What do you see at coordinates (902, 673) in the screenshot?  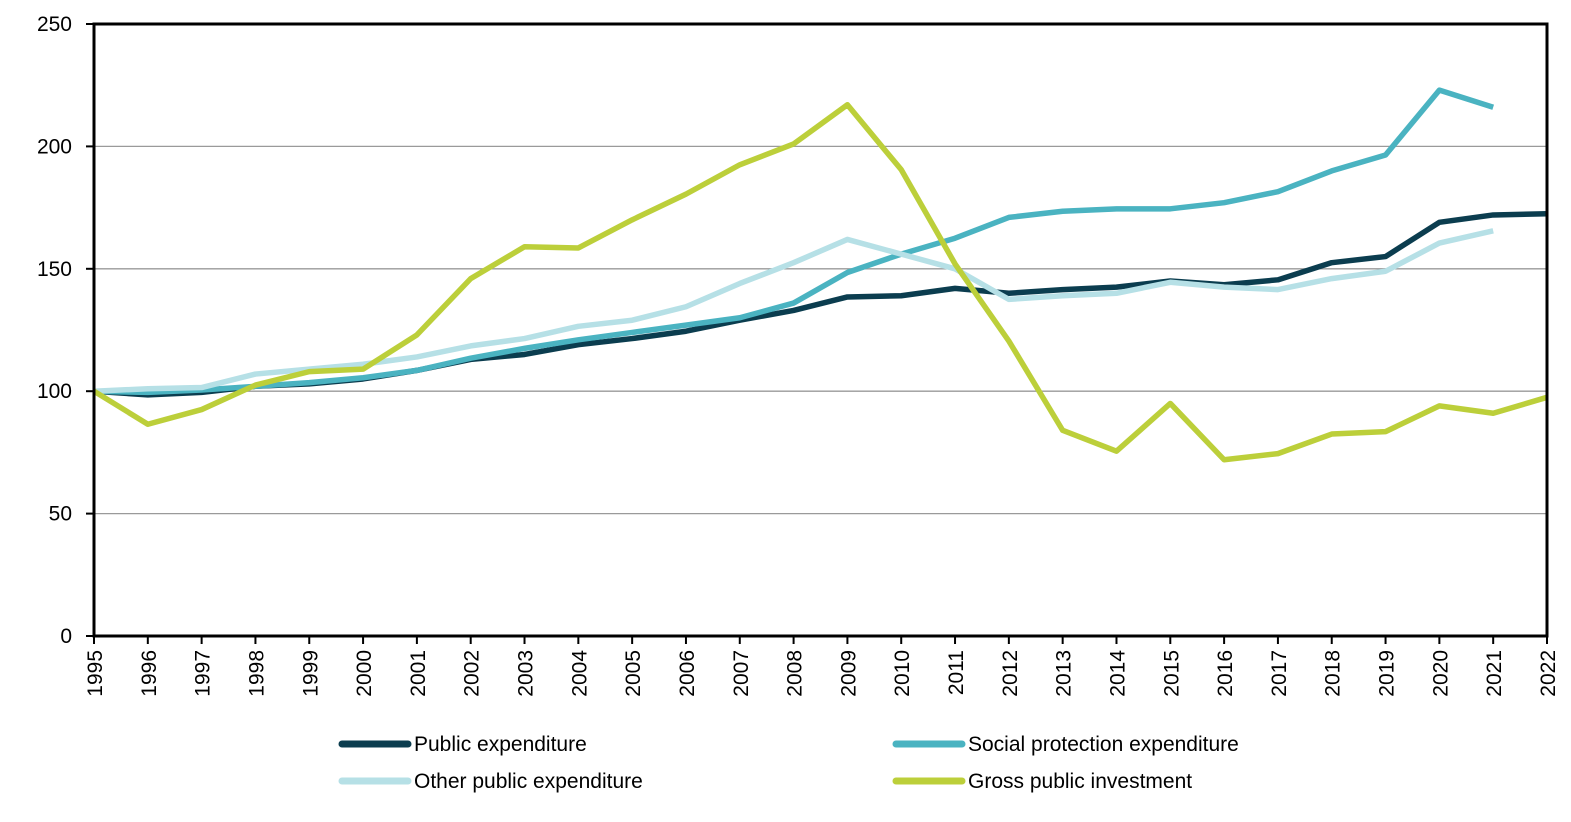 I see `x-tick-label: 2010` at bounding box center [902, 673].